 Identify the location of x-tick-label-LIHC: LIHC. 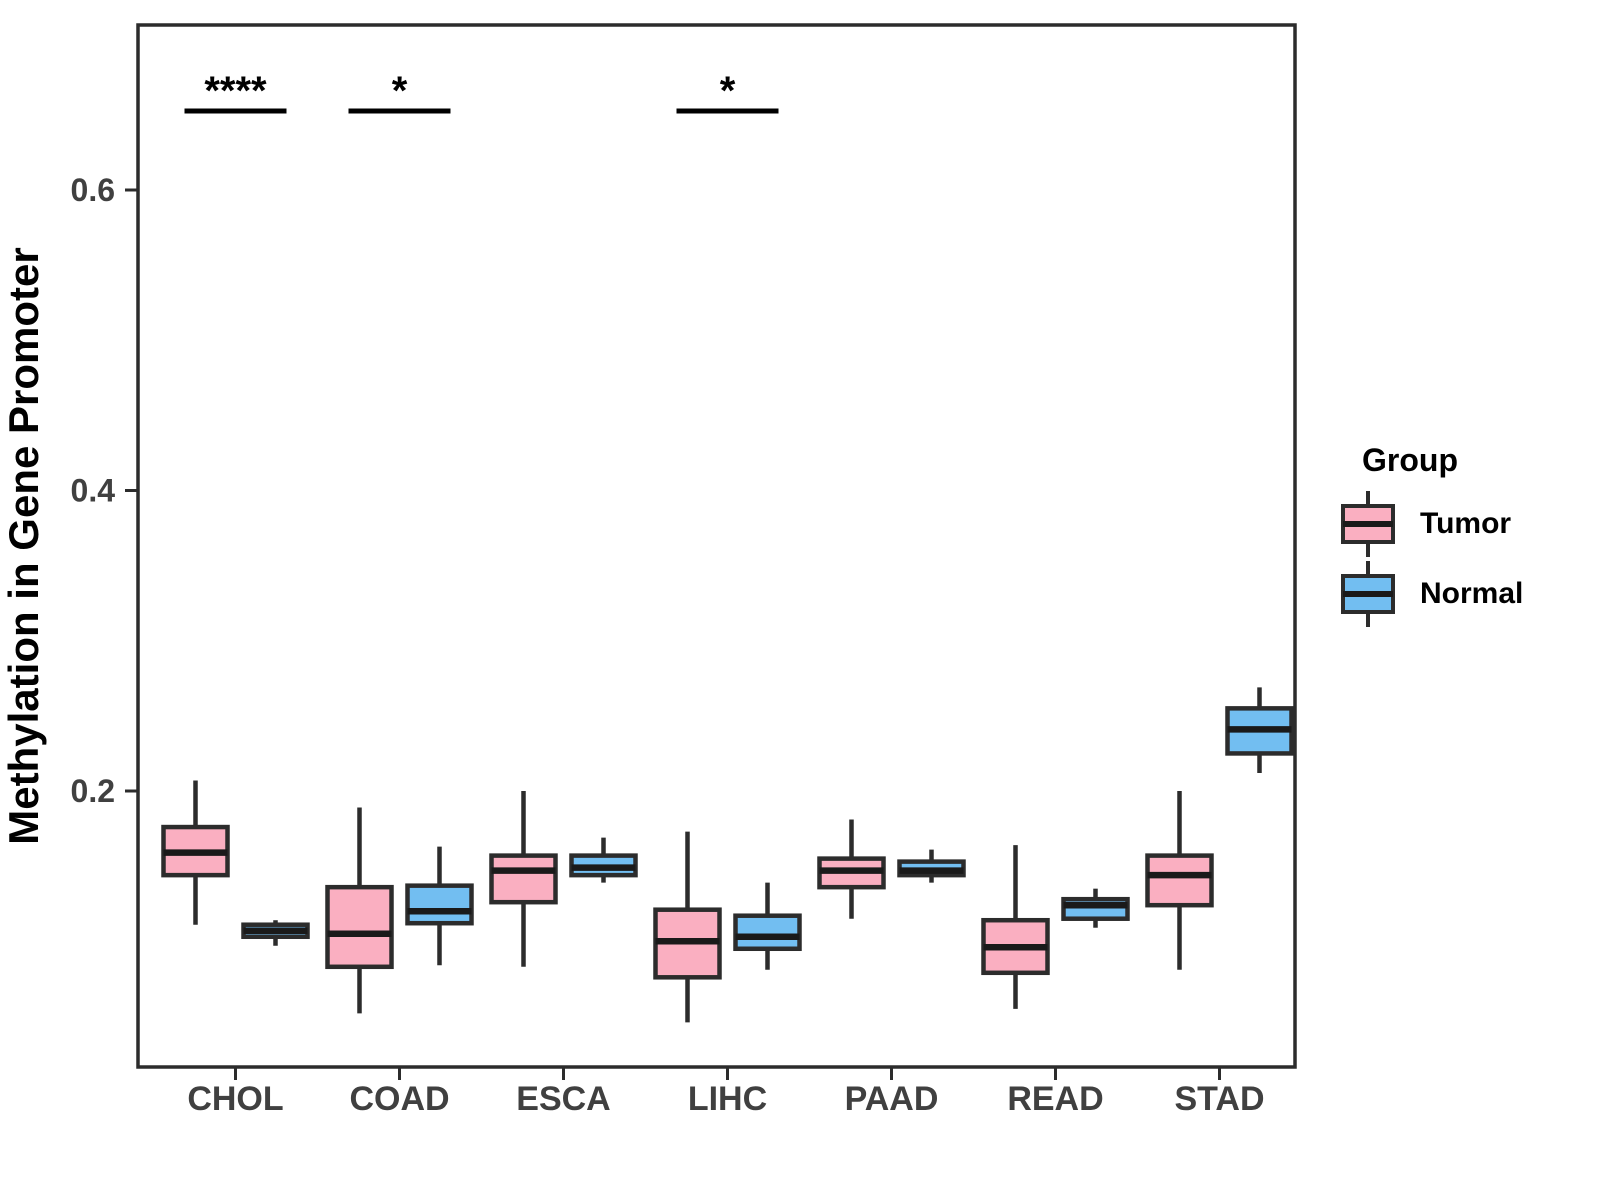
(727, 1099).